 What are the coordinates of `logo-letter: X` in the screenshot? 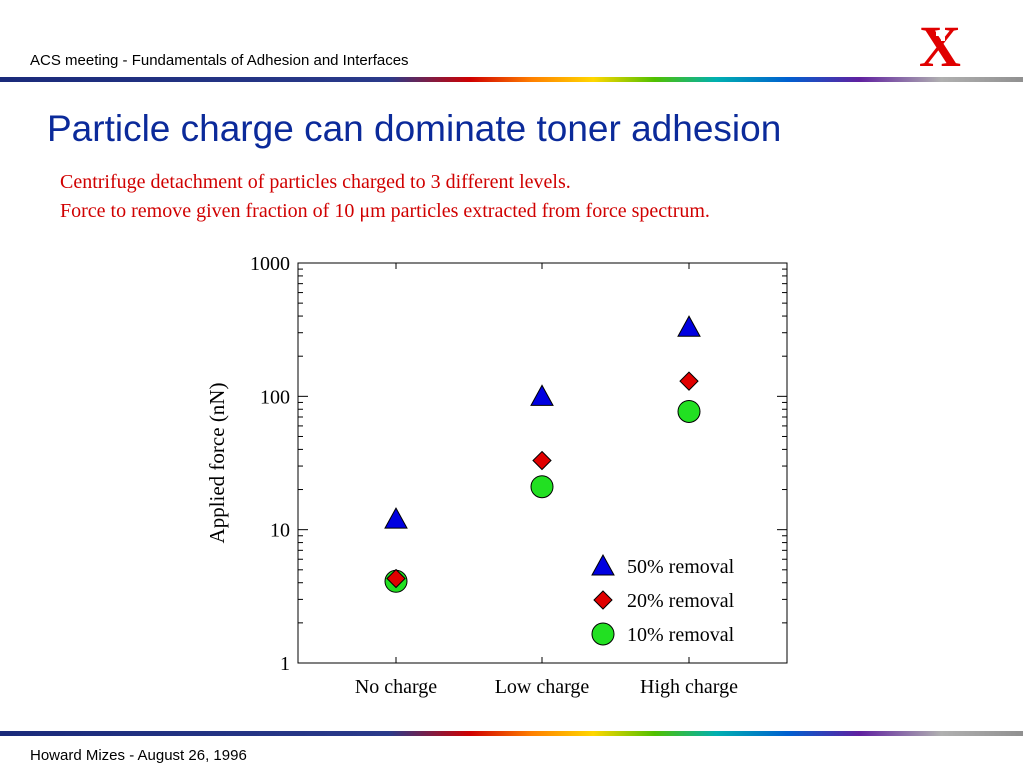 It's located at (940, 42).